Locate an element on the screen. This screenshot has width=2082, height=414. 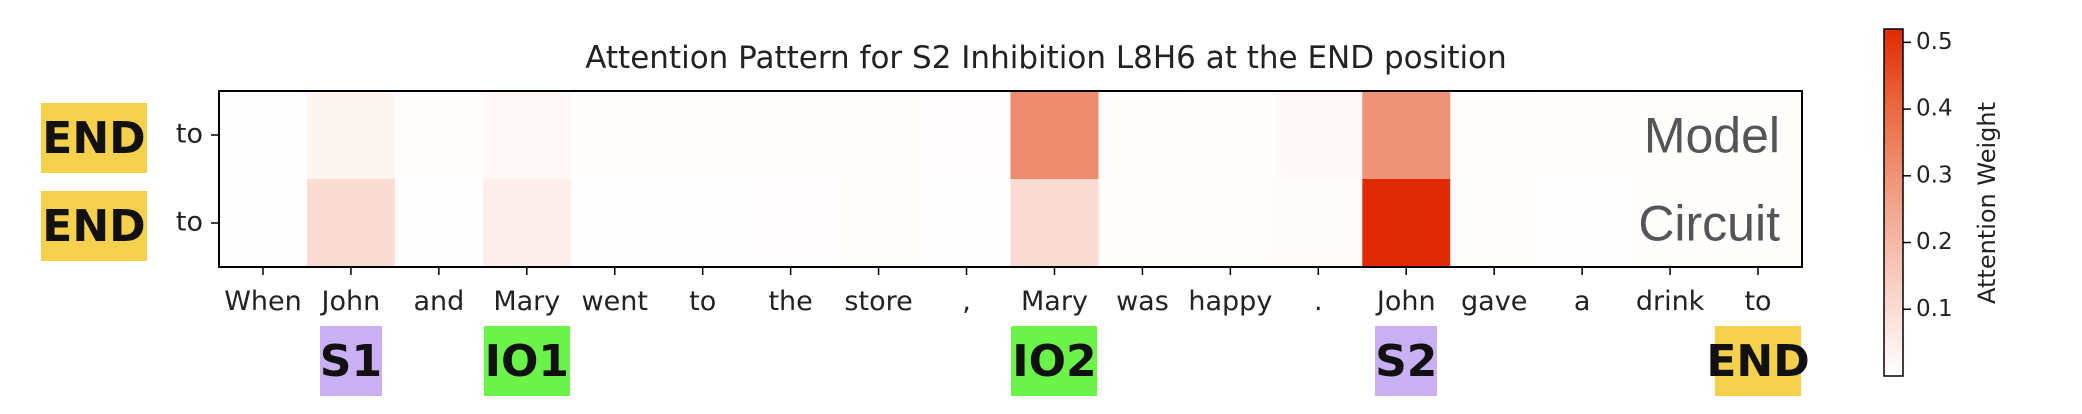
row-name-label: Circuit is located at coordinates (1709, 224).